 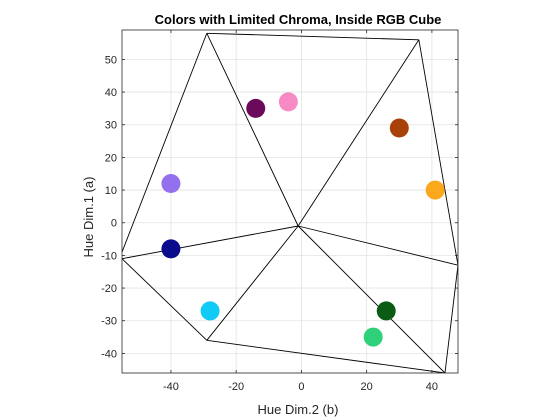 I want to click on x-tick-label: -20, so click(x=236, y=387).